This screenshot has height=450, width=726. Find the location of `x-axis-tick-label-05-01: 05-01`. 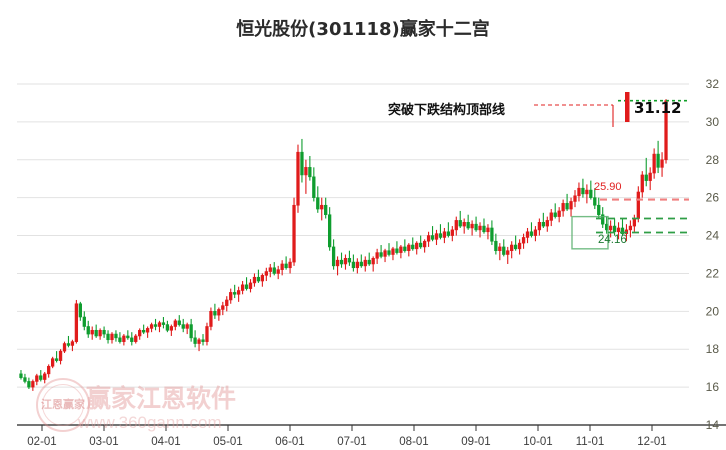

x-axis-tick-label-05-01: 05-01 is located at coordinates (227, 442).